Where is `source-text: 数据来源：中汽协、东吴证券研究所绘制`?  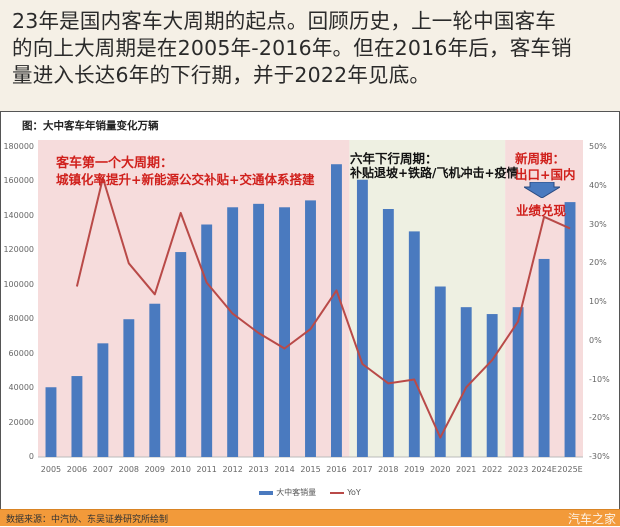 source-text: 数据来源：中汽协、东吴证券研究所绘制 is located at coordinates (87, 520).